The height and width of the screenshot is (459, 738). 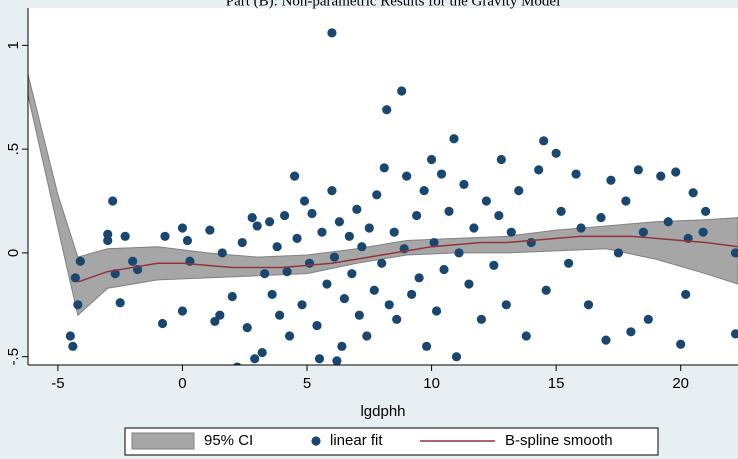 What do you see at coordinates (382, 411) in the screenshot?
I see `x-axis-label: lgdphh` at bounding box center [382, 411].